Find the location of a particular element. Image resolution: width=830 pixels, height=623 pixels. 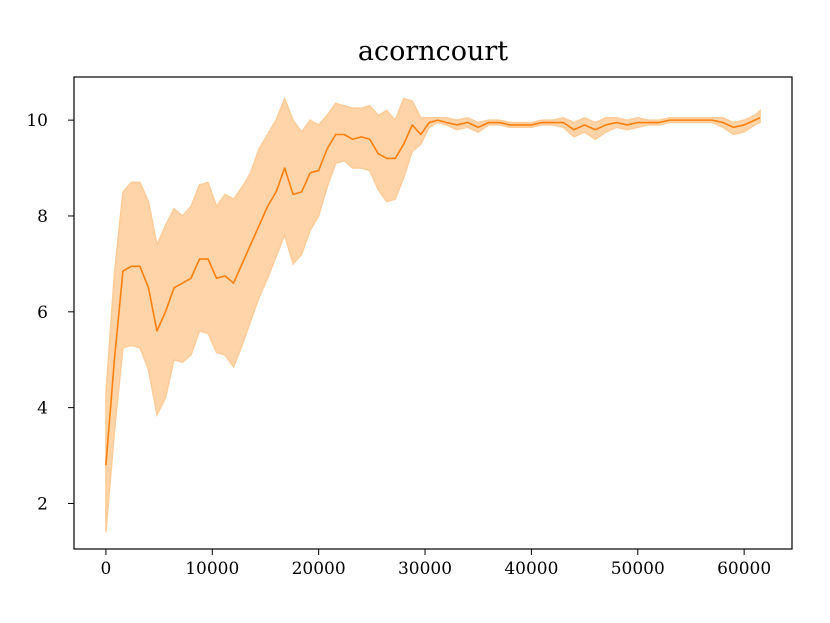

x-axis: 0 10000 20000 30000 40000 50000 60000 is located at coordinates (435, 564).